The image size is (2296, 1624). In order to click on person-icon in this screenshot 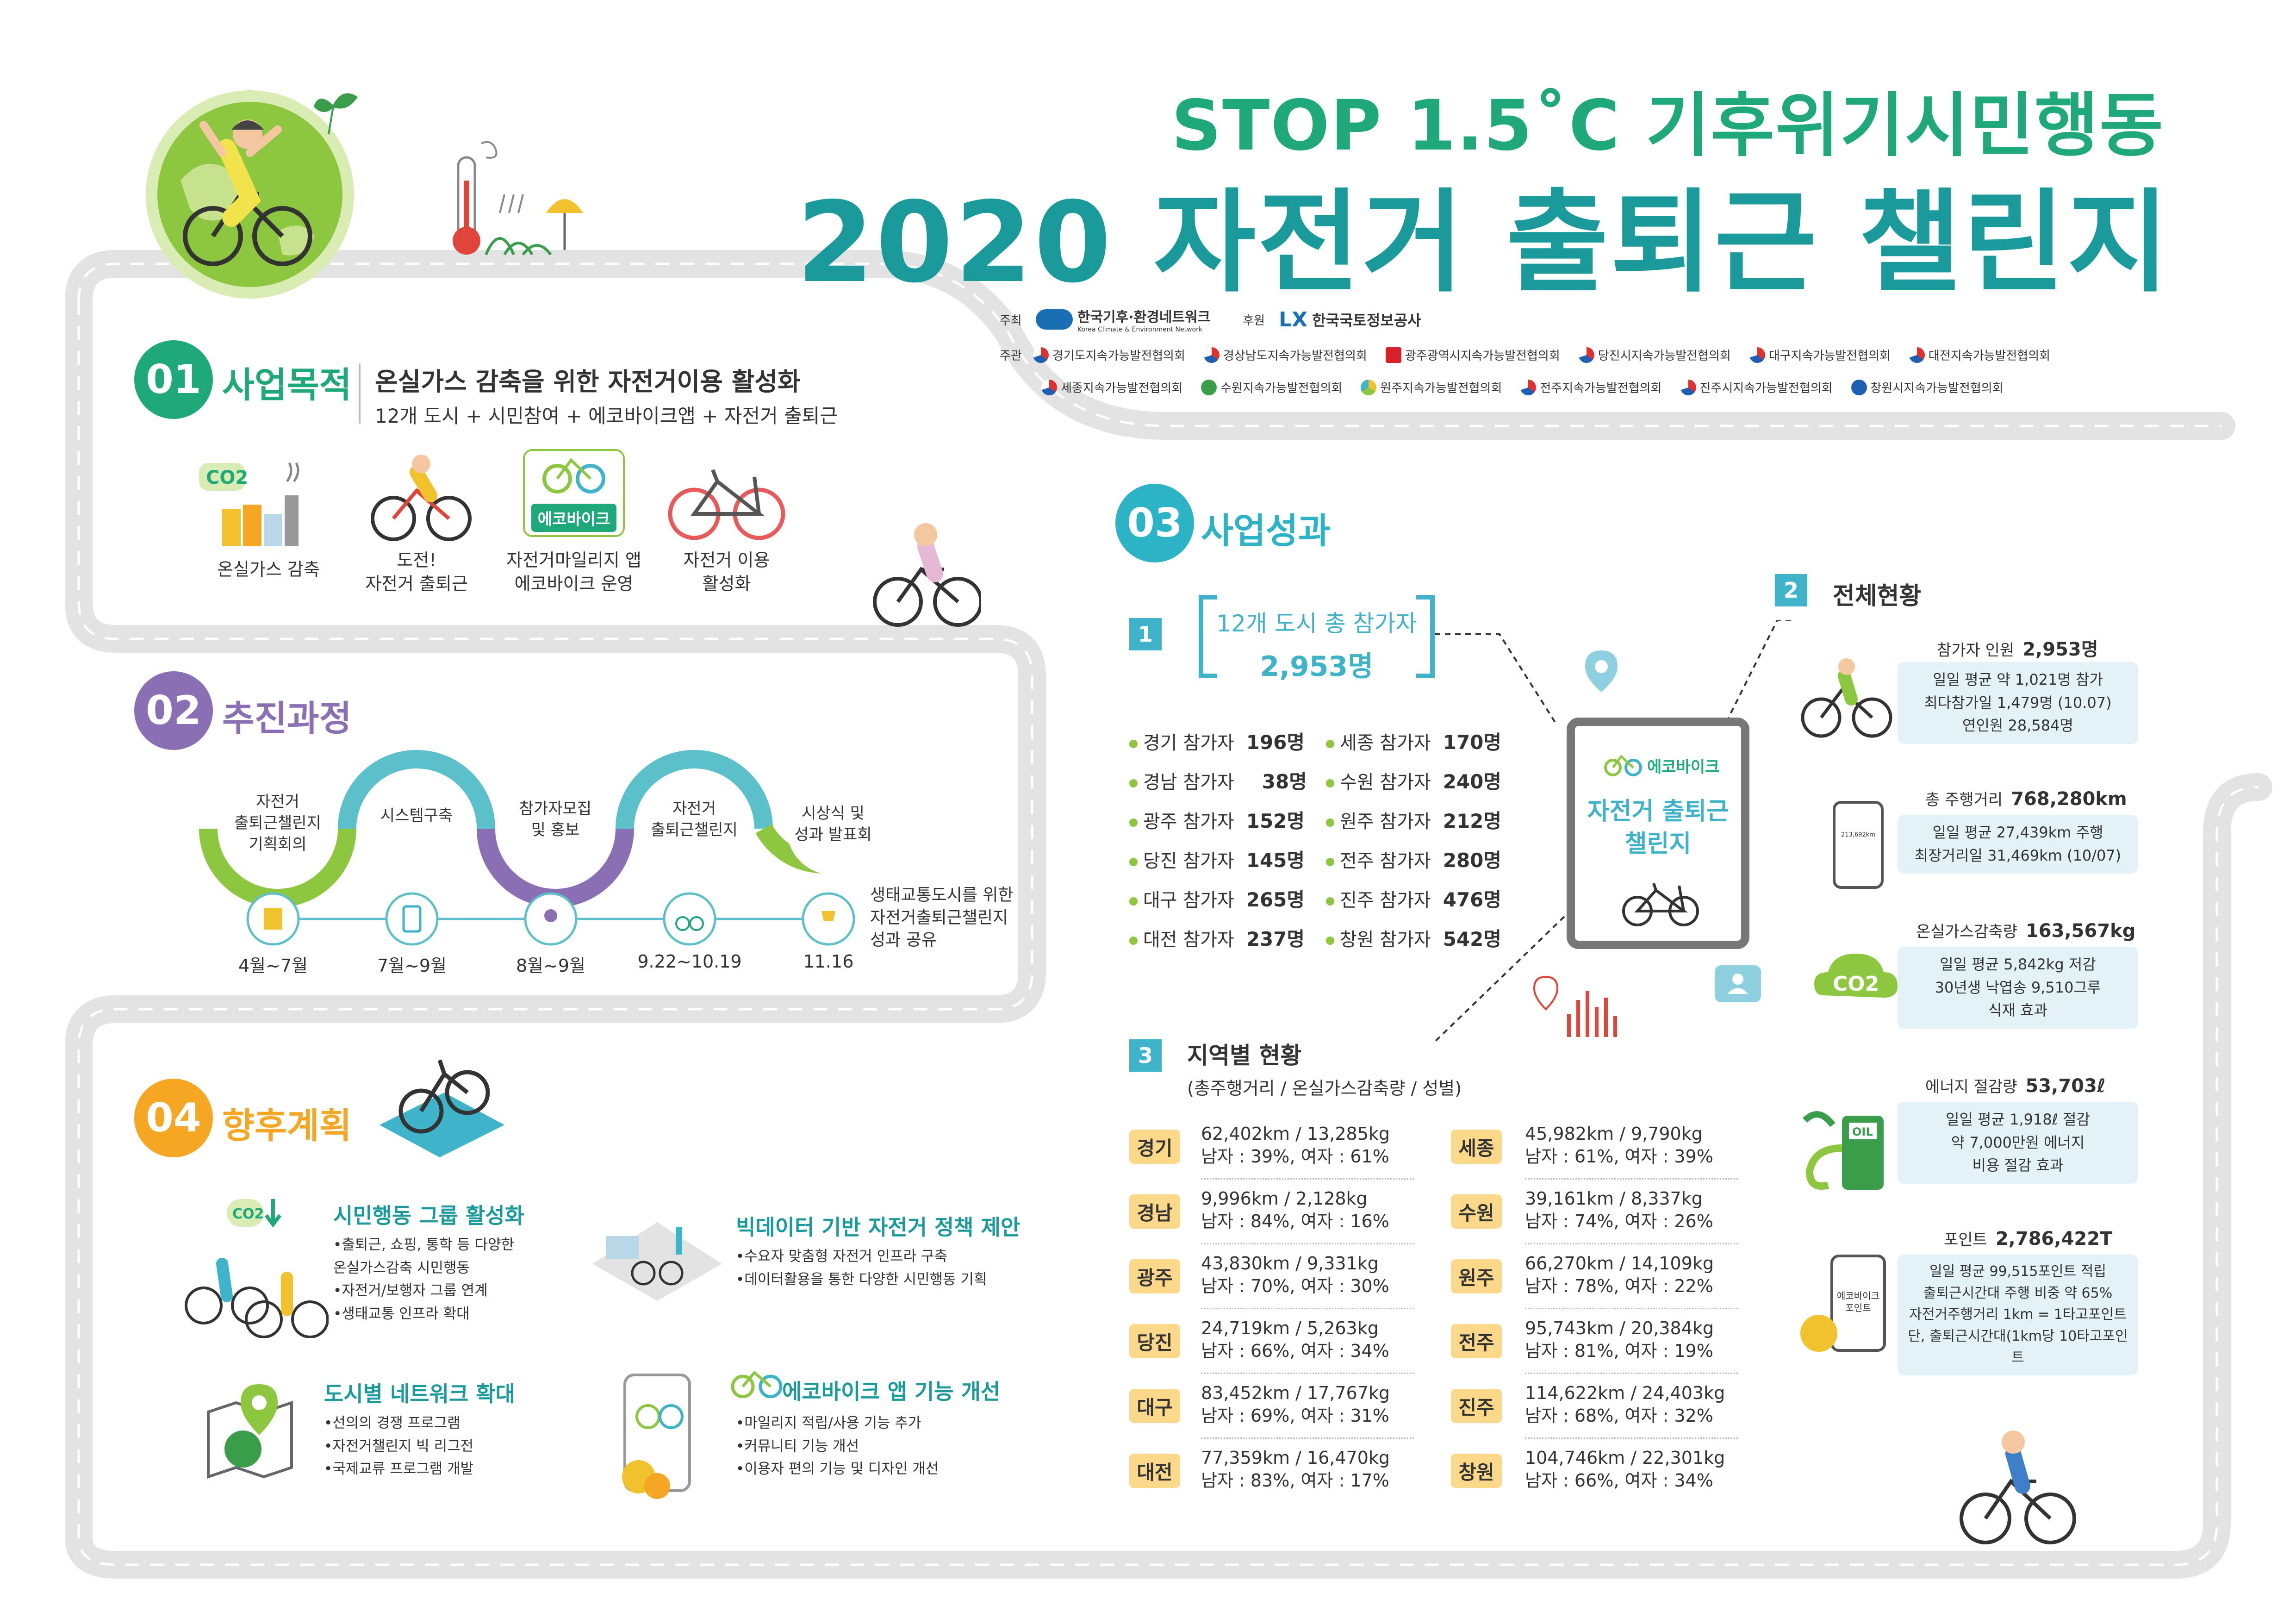, I will do `click(550, 915)`.